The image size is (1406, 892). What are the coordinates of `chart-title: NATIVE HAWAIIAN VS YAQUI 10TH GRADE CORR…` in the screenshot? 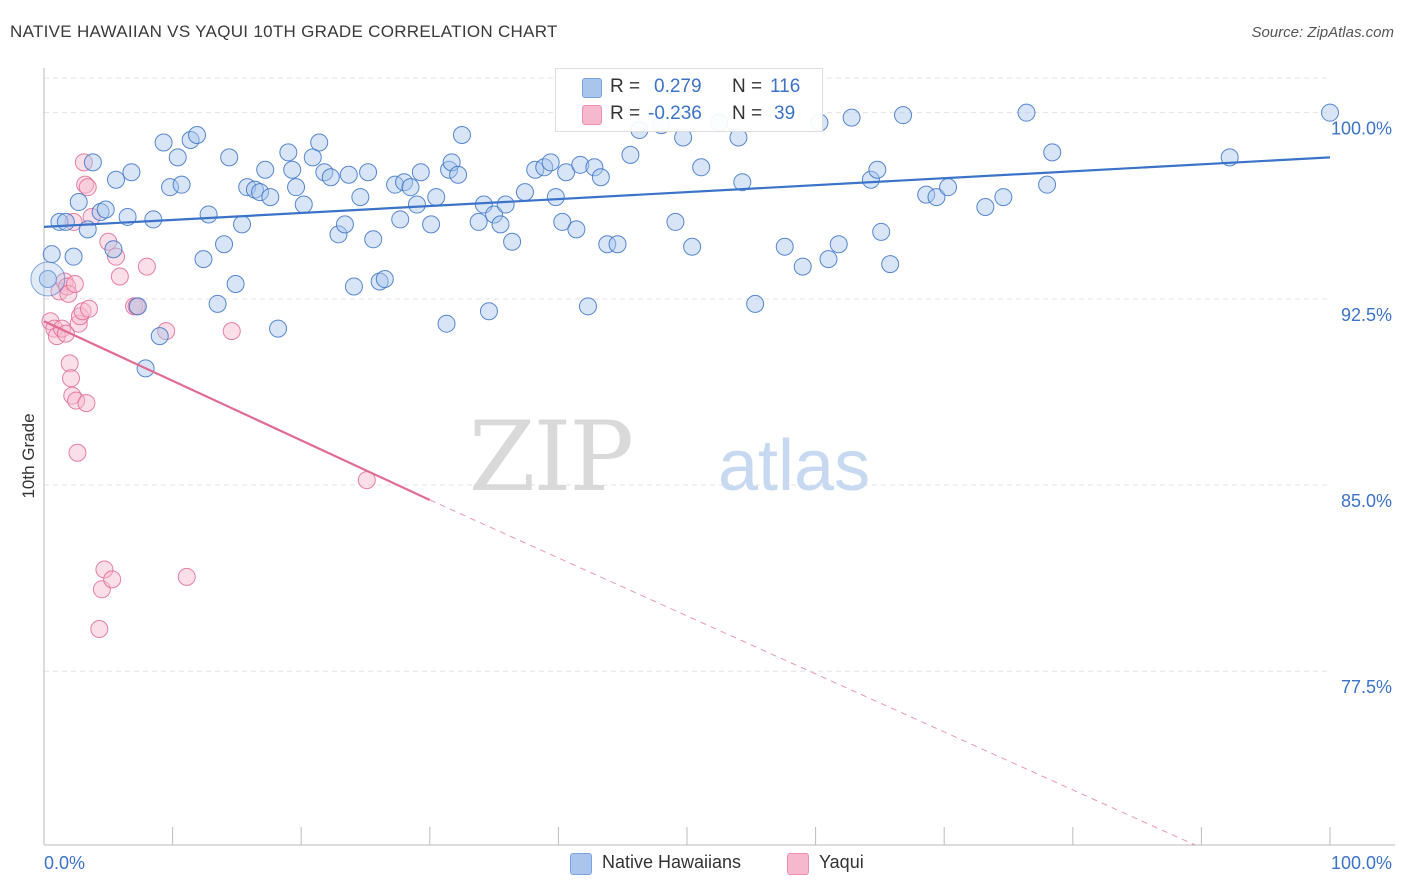 It's located at (284, 31).